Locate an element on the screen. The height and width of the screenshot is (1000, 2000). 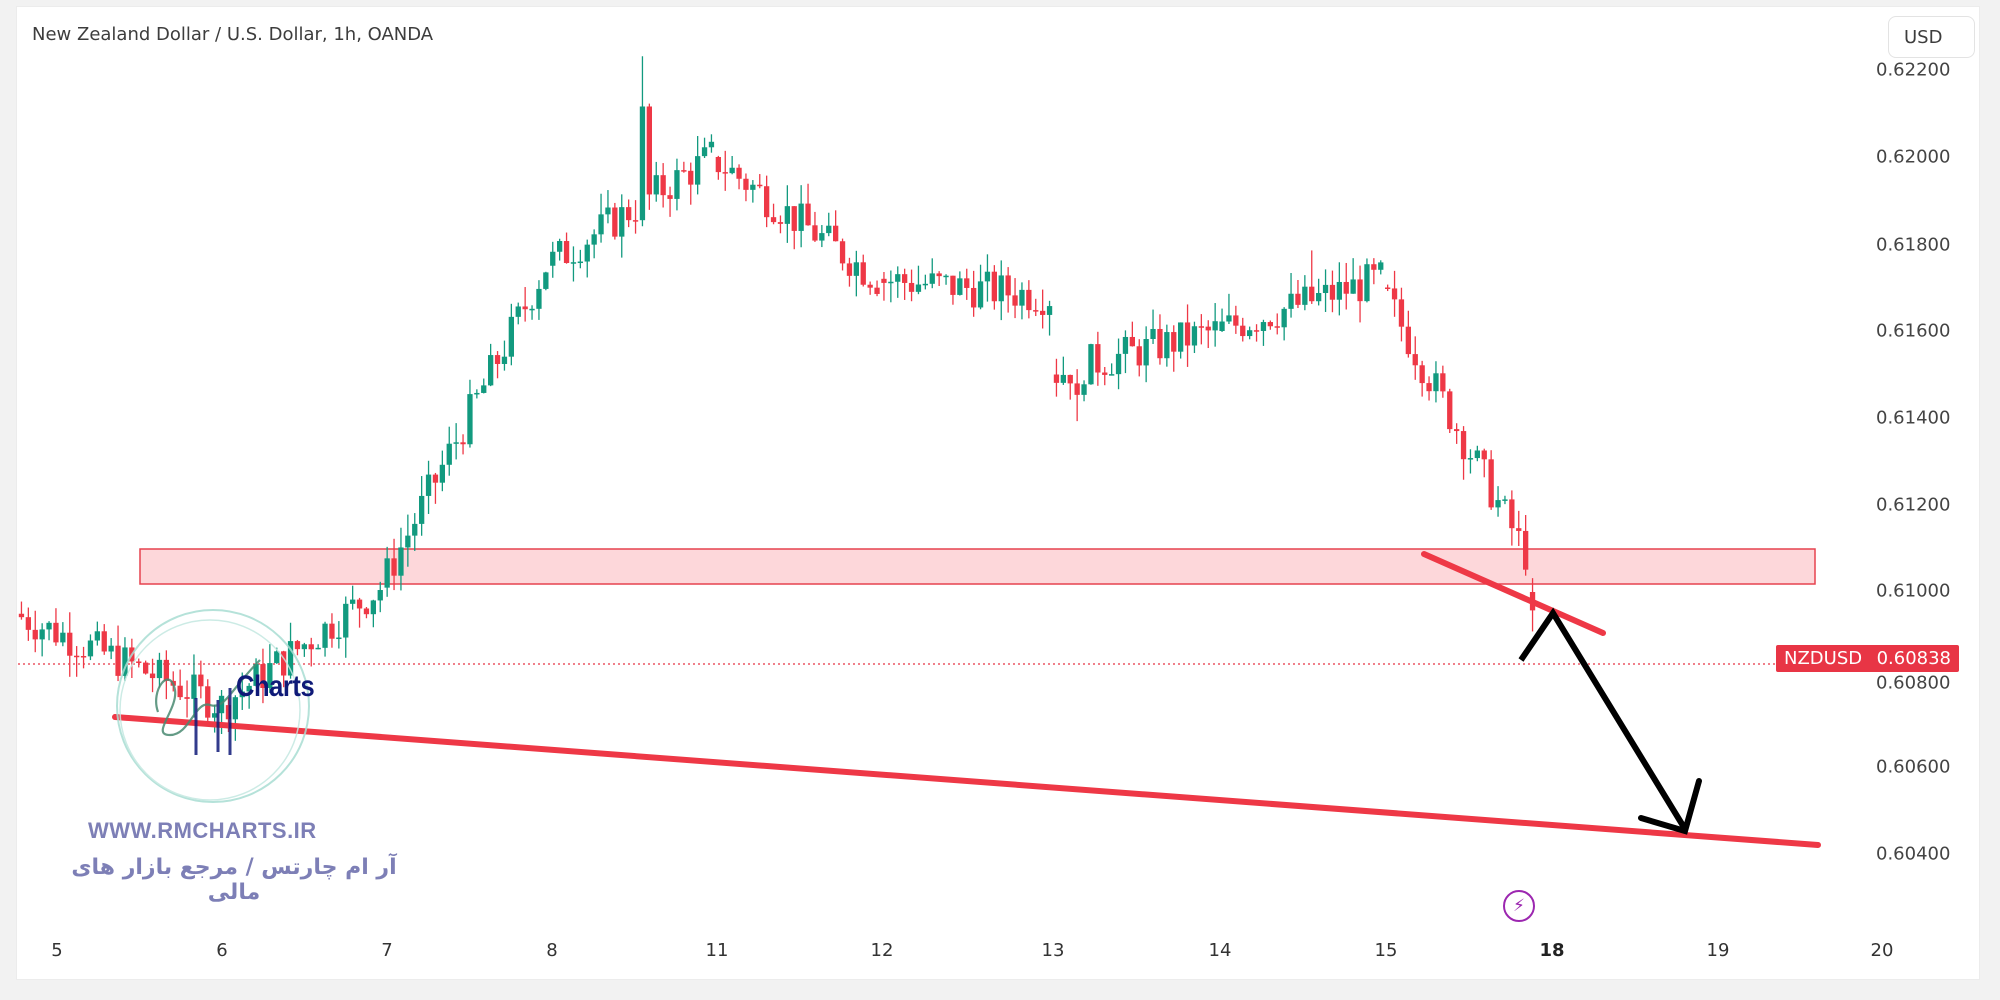
watermark-tagline: آر ام چارتس / مرجع بازار های مالی is located at coordinates (234, 880).